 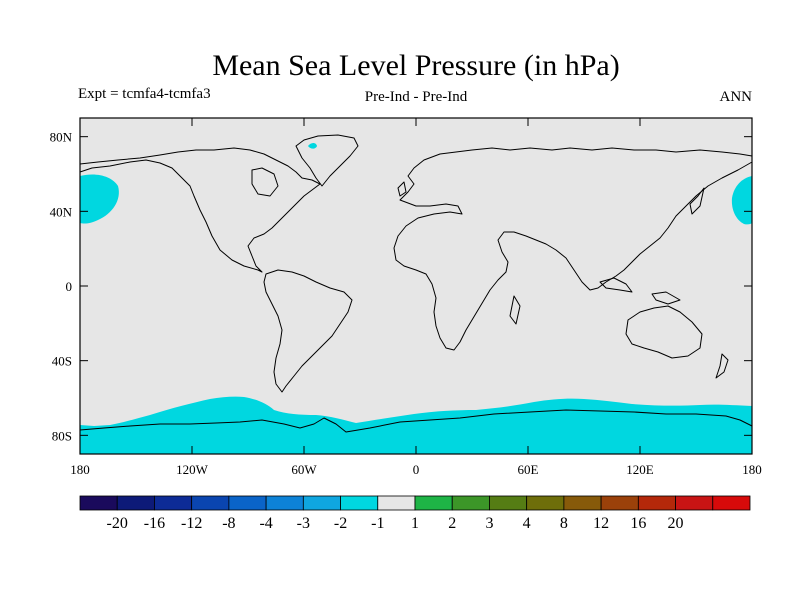 I want to click on colorbar-label: 2, so click(x=452, y=523).